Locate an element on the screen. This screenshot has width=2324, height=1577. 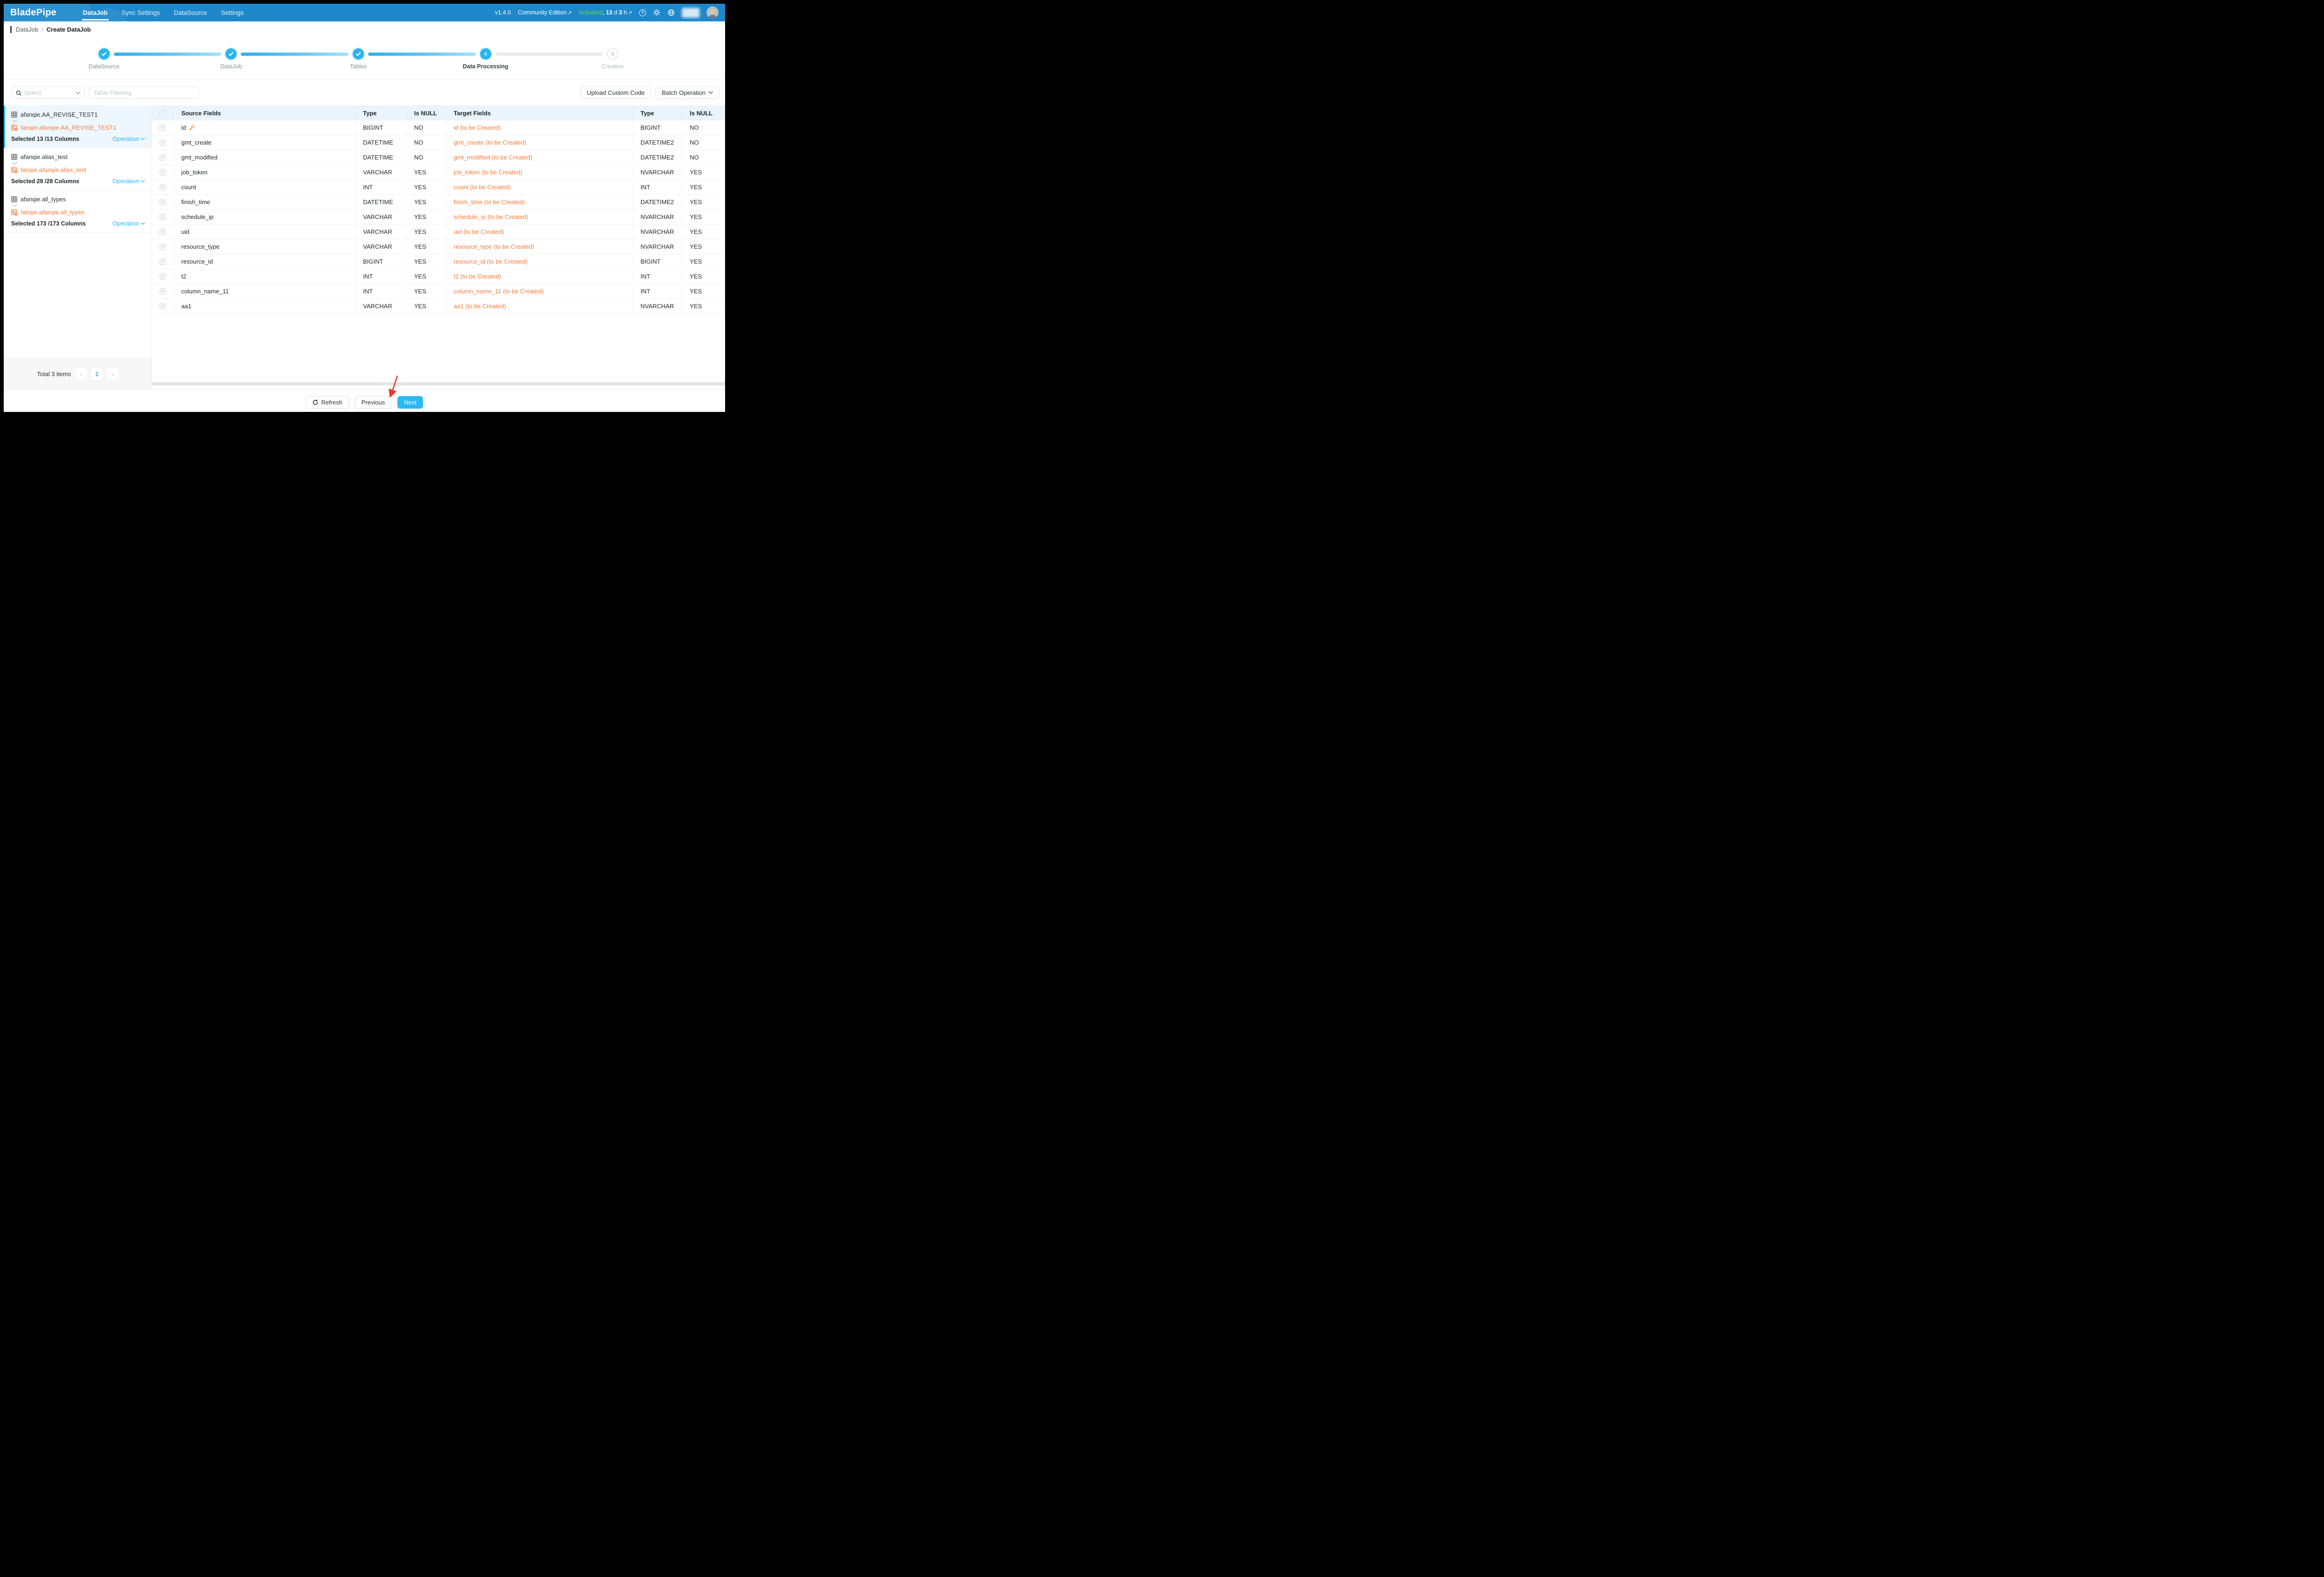
source-field-name: column_name_11 is located at coordinates (205, 291).